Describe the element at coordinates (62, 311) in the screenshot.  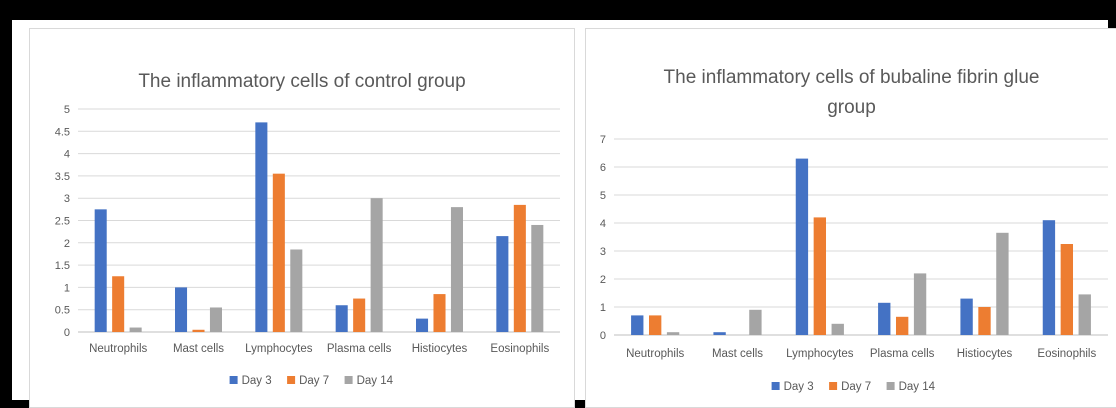
I see `y-tick-label: 0.5` at that location.